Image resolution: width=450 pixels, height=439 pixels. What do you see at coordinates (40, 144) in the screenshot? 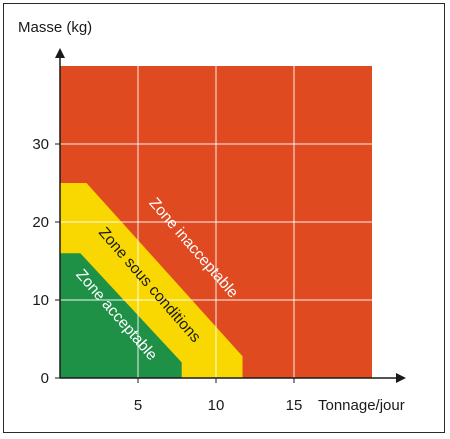
I see `y-tick-label: 30` at bounding box center [40, 144].